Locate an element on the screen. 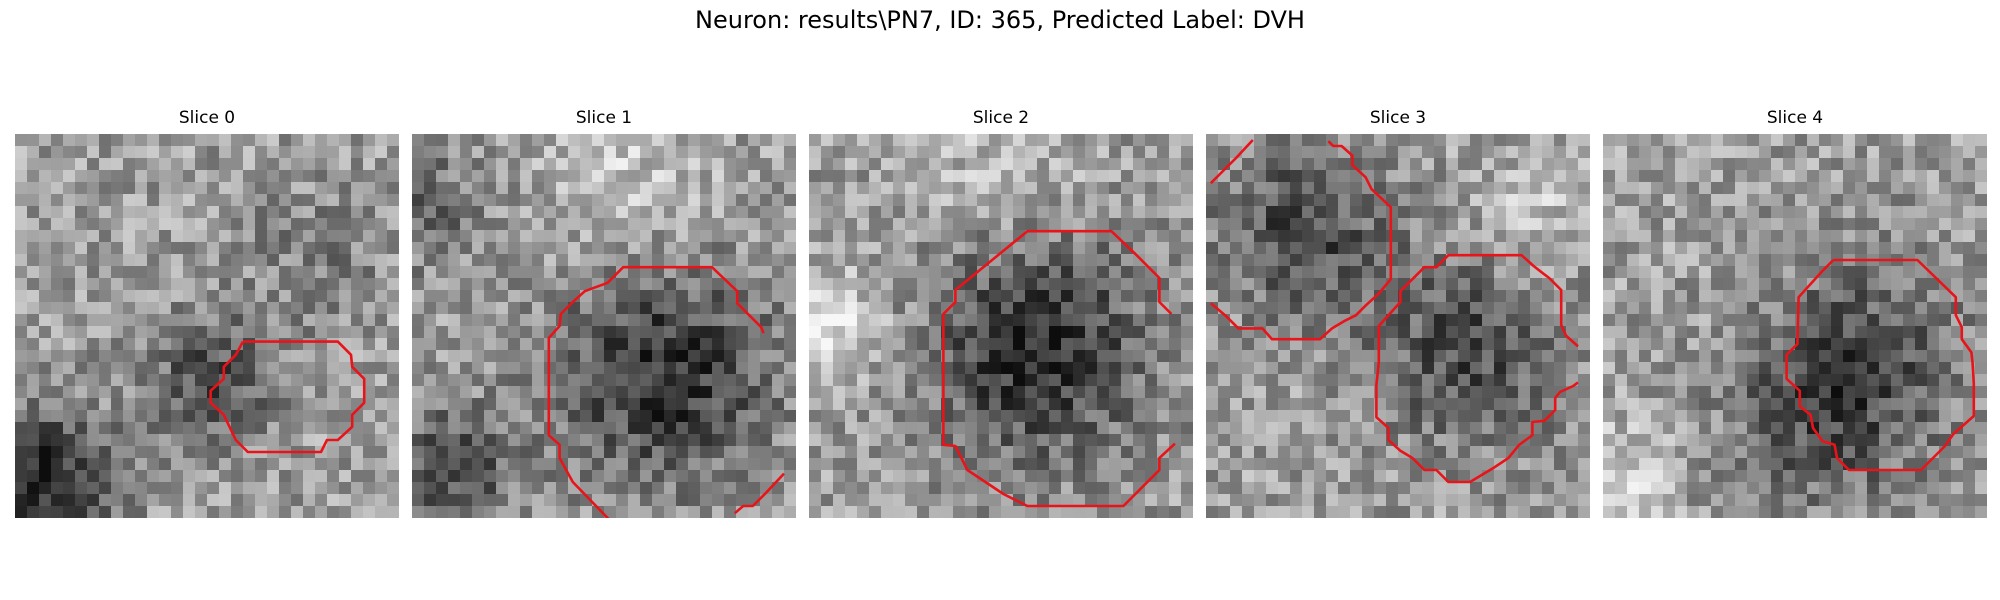  slice-title-4: Slice 4 is located at coordinates (1795, 118).